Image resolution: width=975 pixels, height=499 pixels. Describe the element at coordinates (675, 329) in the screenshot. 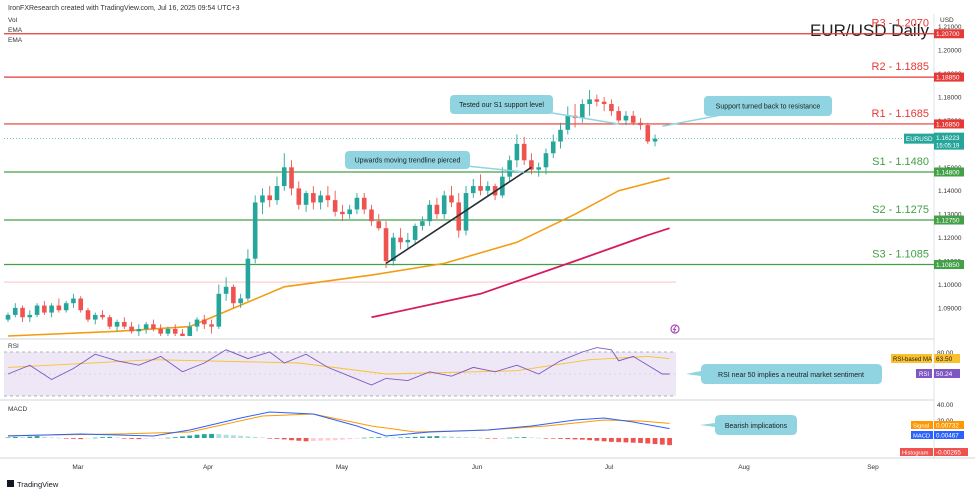

I see `flash-icon` at that location.